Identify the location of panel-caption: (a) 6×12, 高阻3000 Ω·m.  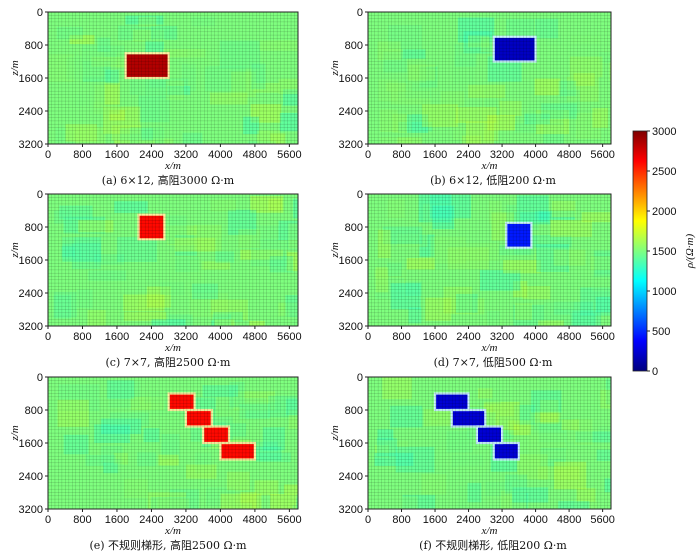
(168, 180).